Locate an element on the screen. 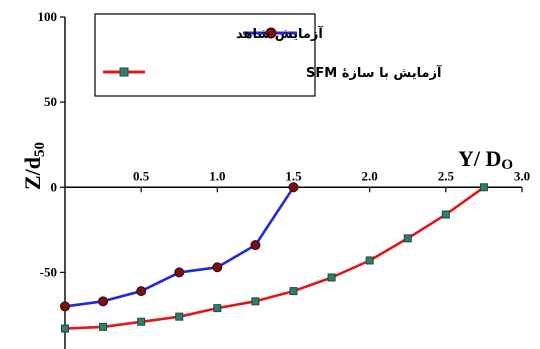 Image resolution: width=540 pixels, height=349 pixels. x-tick-label: 2.0 is located at coordinates (370, 175).